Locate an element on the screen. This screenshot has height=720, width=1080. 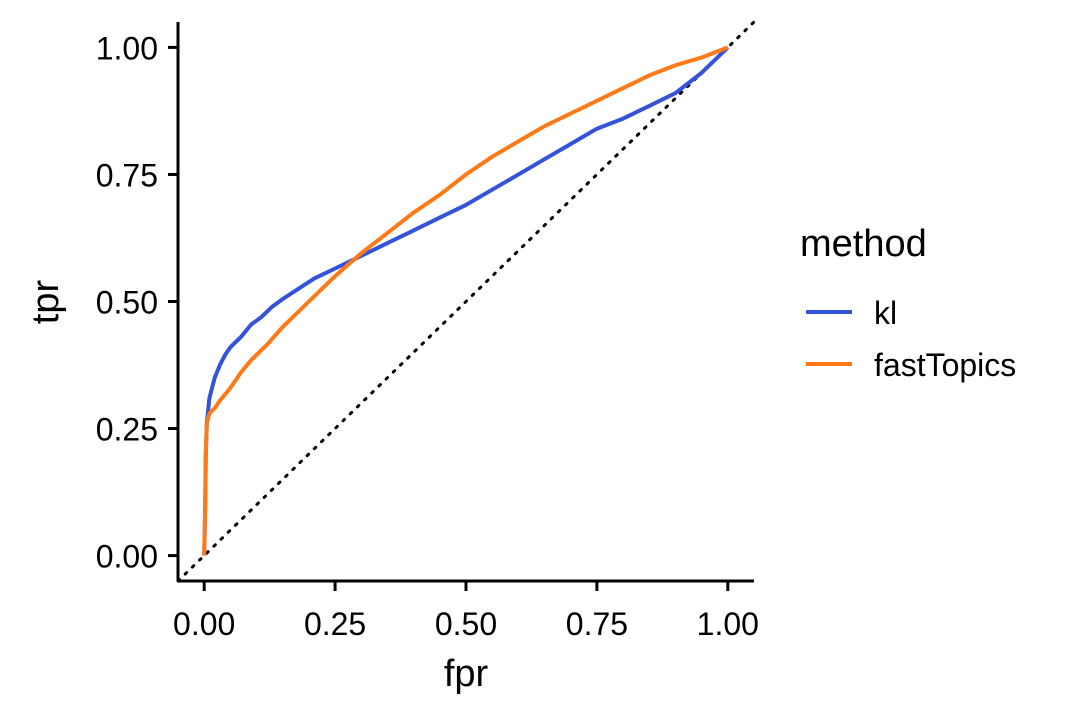
x-axis-ticks: 0.00 0.25 0.50 0.75 1.00 is located at coordinates (466, 611).